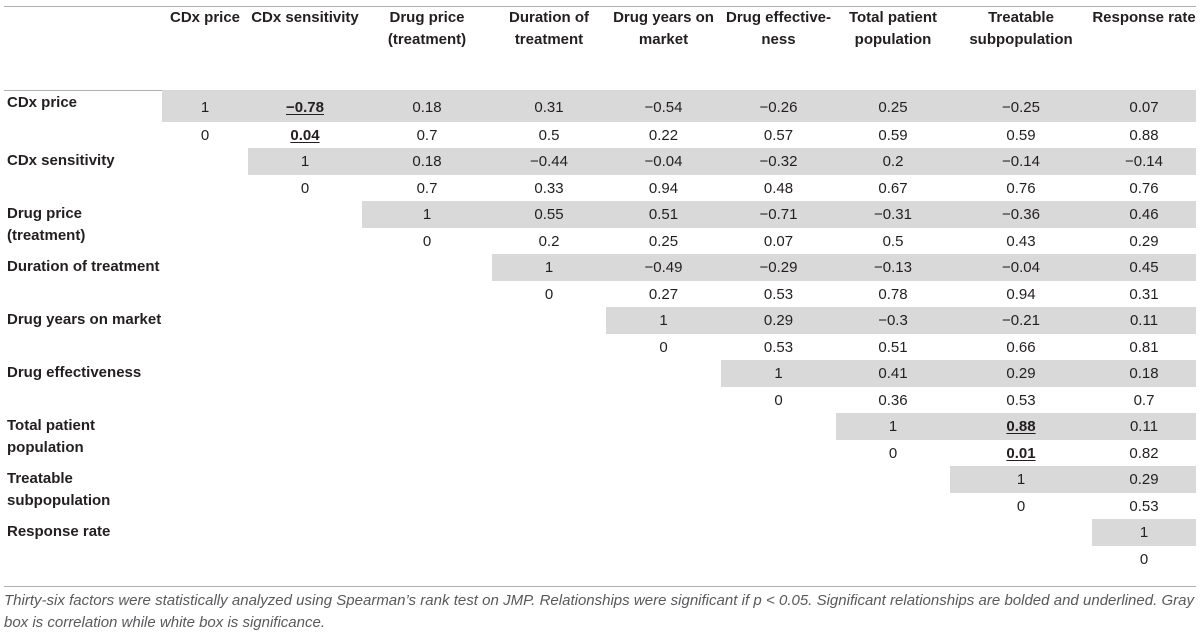  I want to click on column-header: Response rate, so click(1144, 17).